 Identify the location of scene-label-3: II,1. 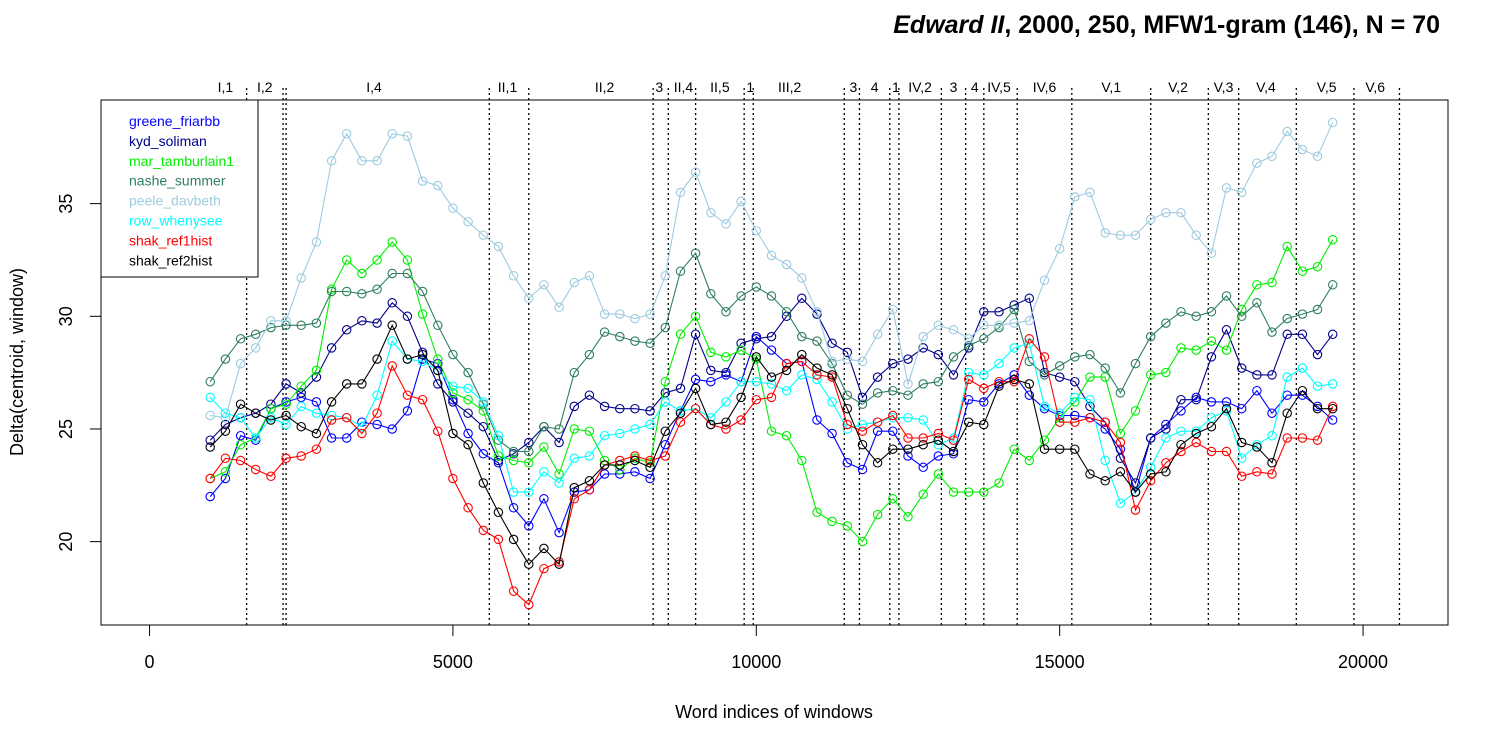
(508, 87).